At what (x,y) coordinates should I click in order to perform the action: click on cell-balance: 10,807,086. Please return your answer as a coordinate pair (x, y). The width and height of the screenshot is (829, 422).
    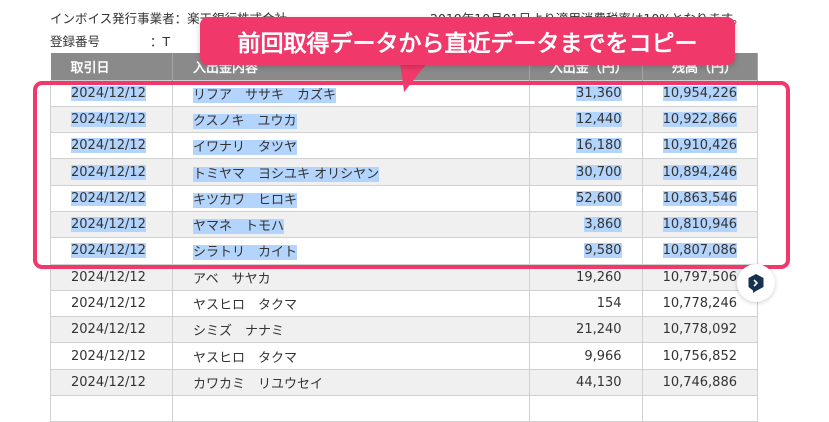
    Looking at the image, I should click on (700, 251).